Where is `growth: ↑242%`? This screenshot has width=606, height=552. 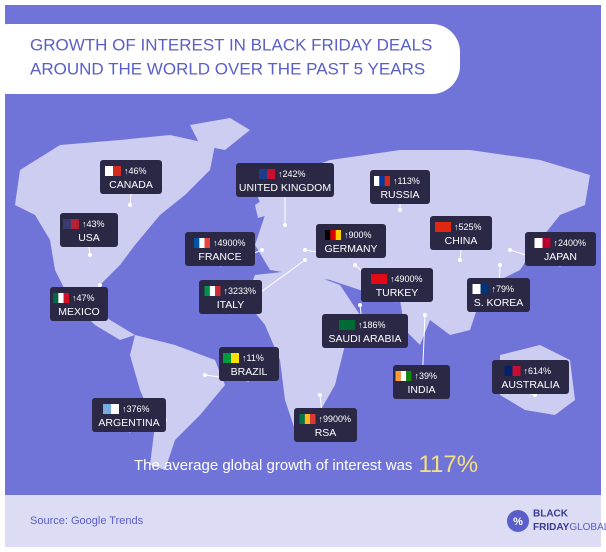
growth: ↑242% is located at coordinates (292, 174).